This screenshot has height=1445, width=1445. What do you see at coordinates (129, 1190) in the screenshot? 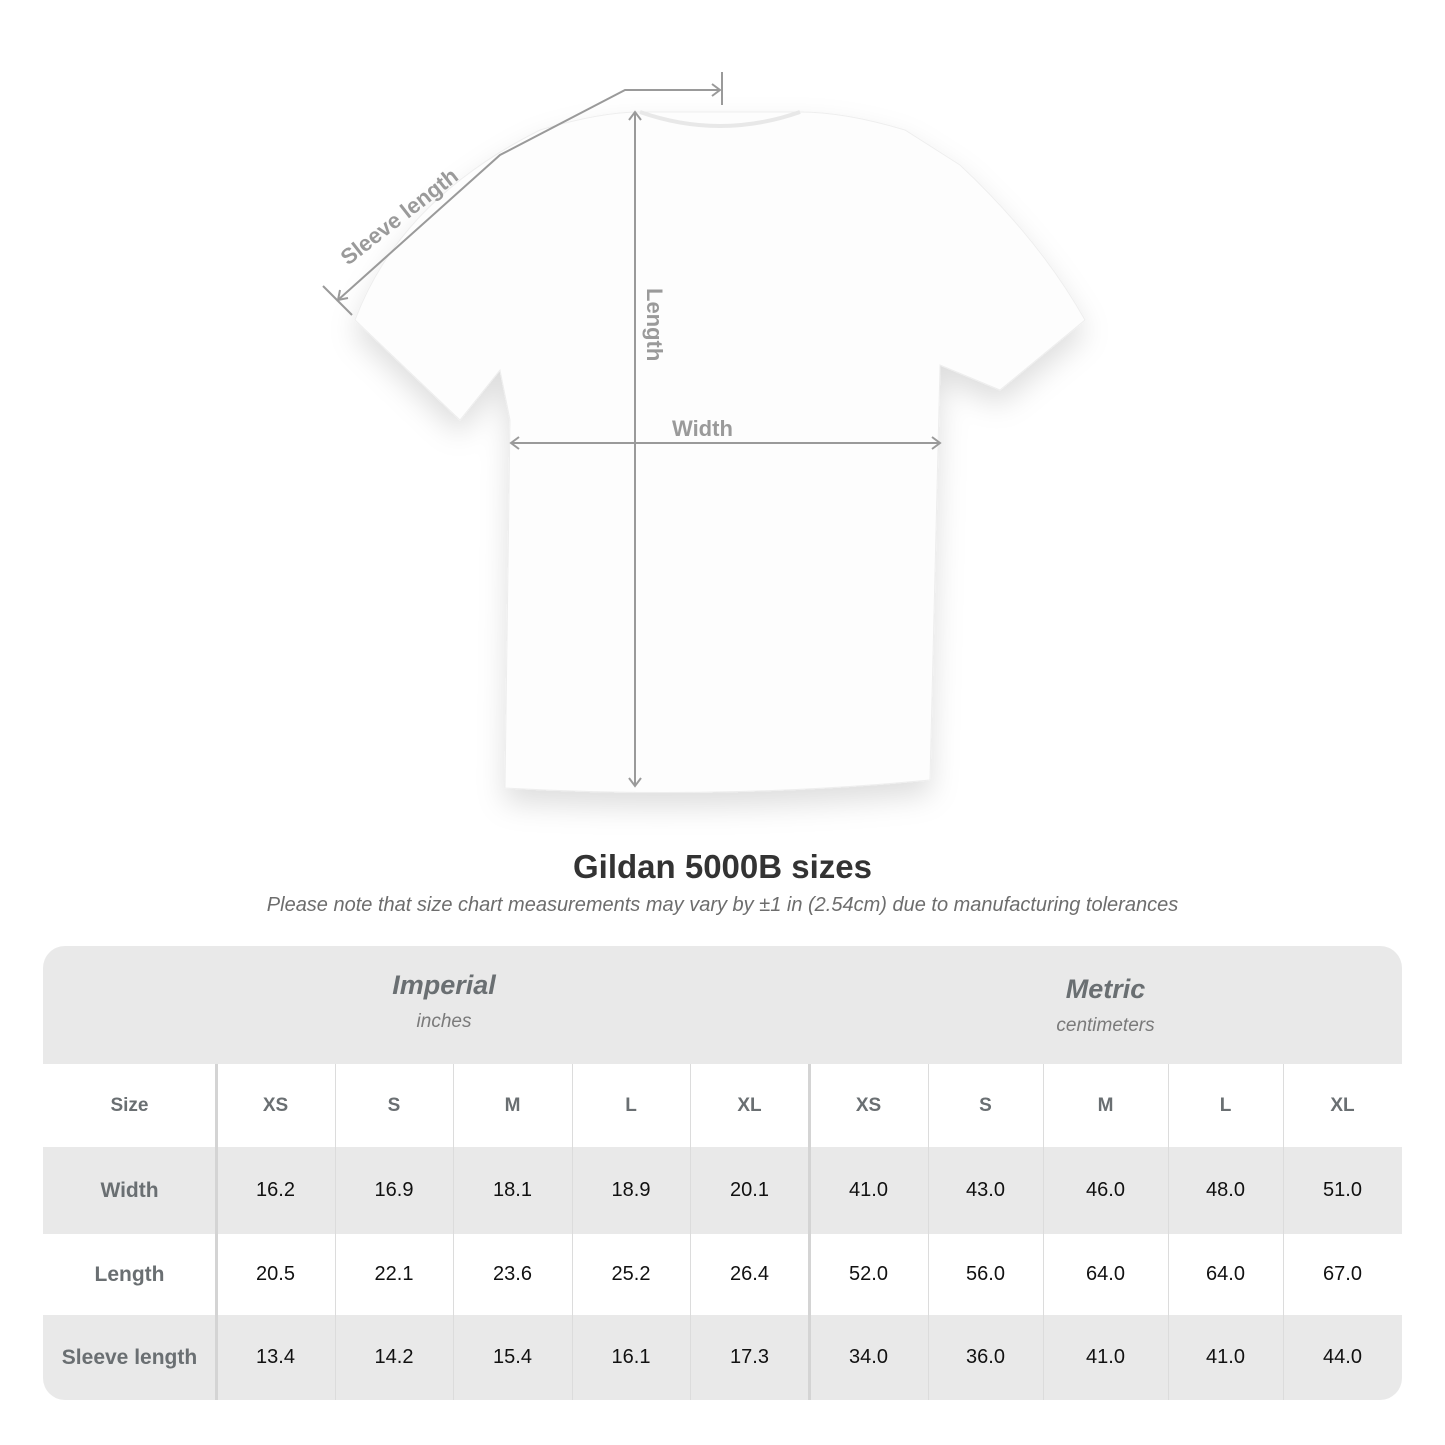
I see `row-label: Width` at bounding box center [129, 1190].